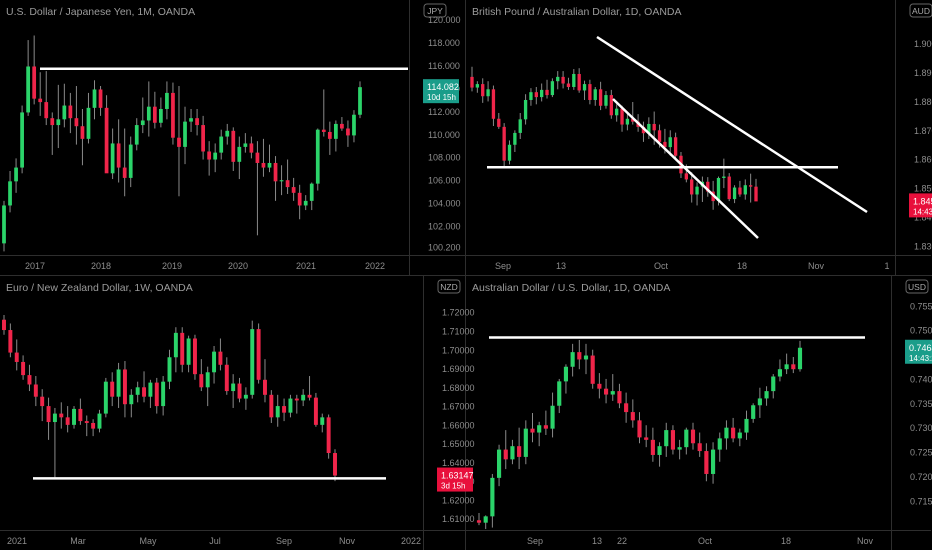  Describe the element at coordinates (444, 158) in the screenshot. I see `y-tick-label: 108.000` at that location.